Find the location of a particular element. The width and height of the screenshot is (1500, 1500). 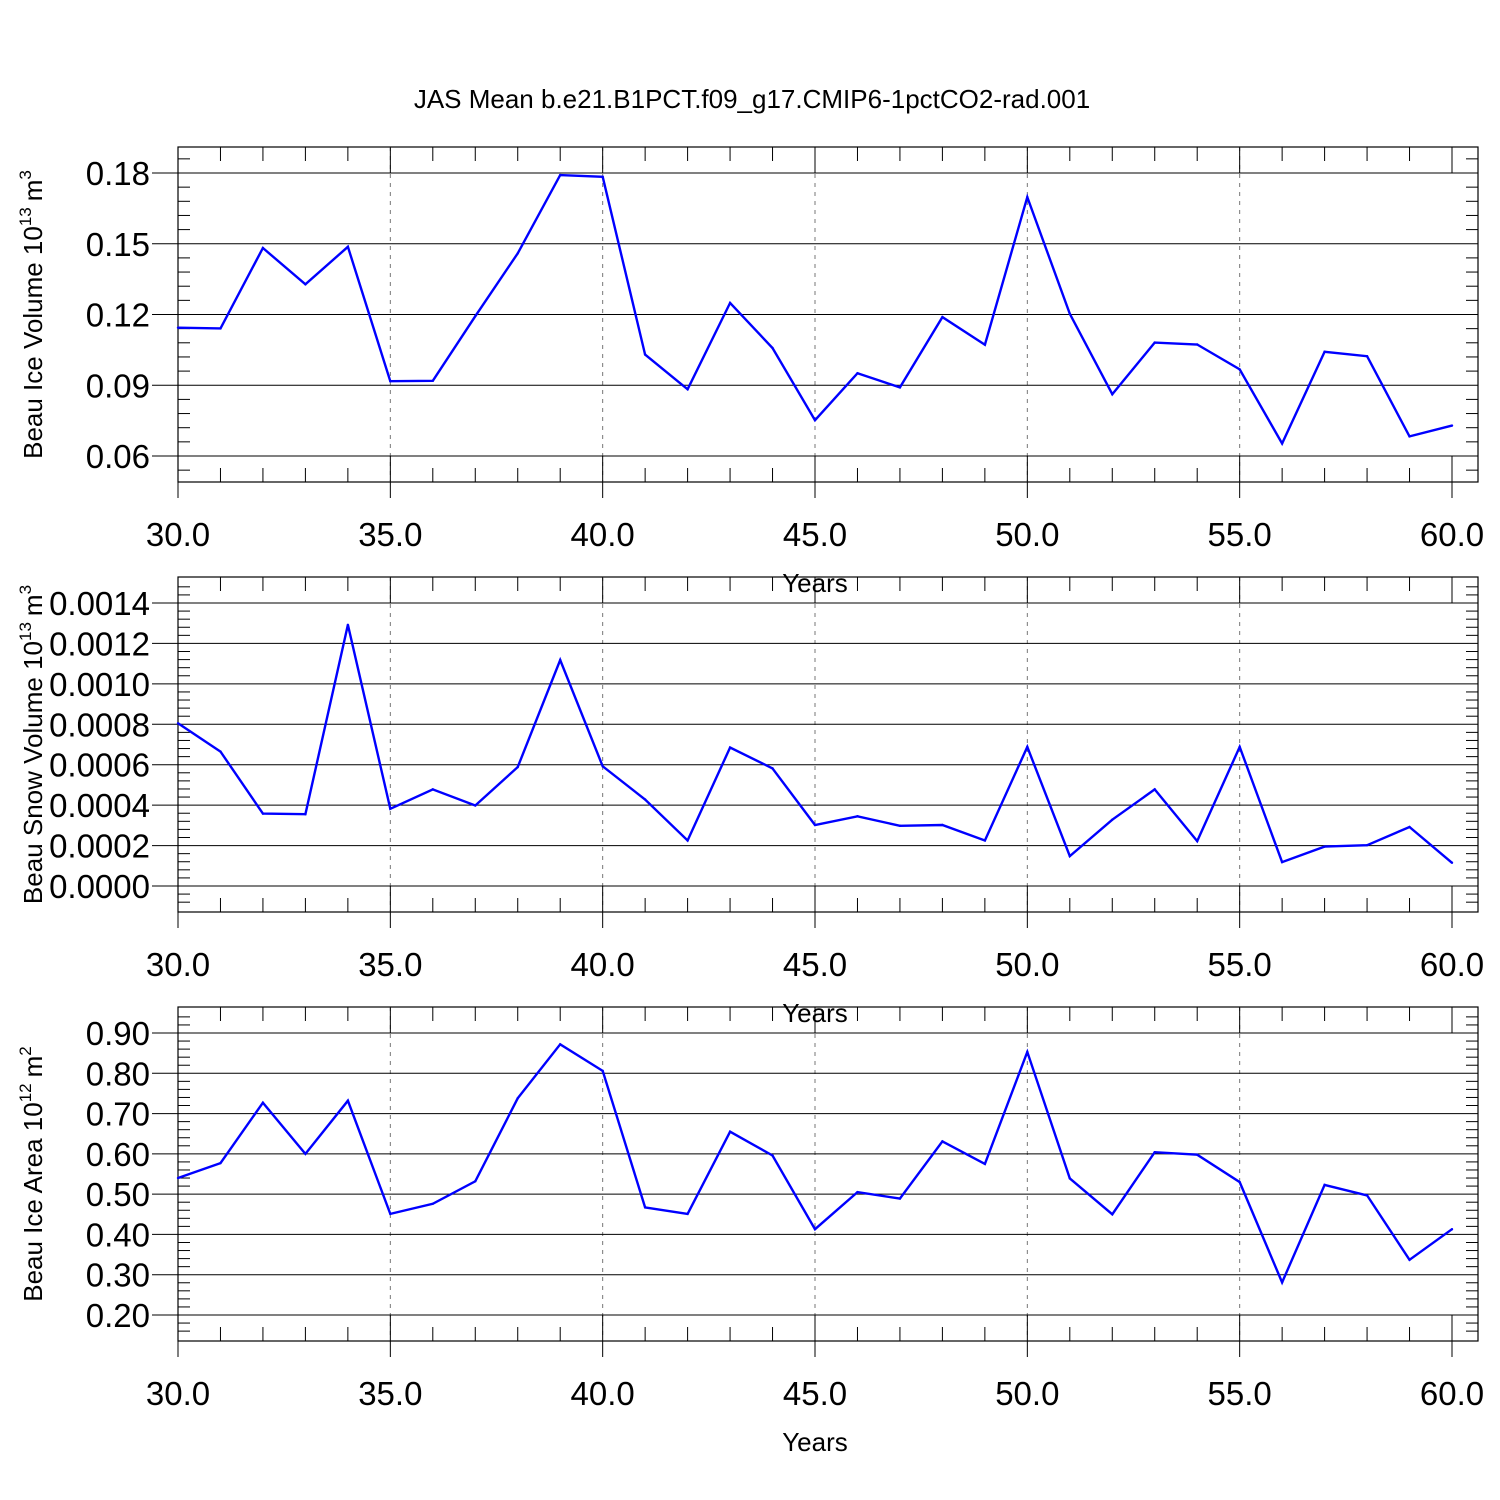

y-tick-label: 0.18 is located at coordinates (118, 173).